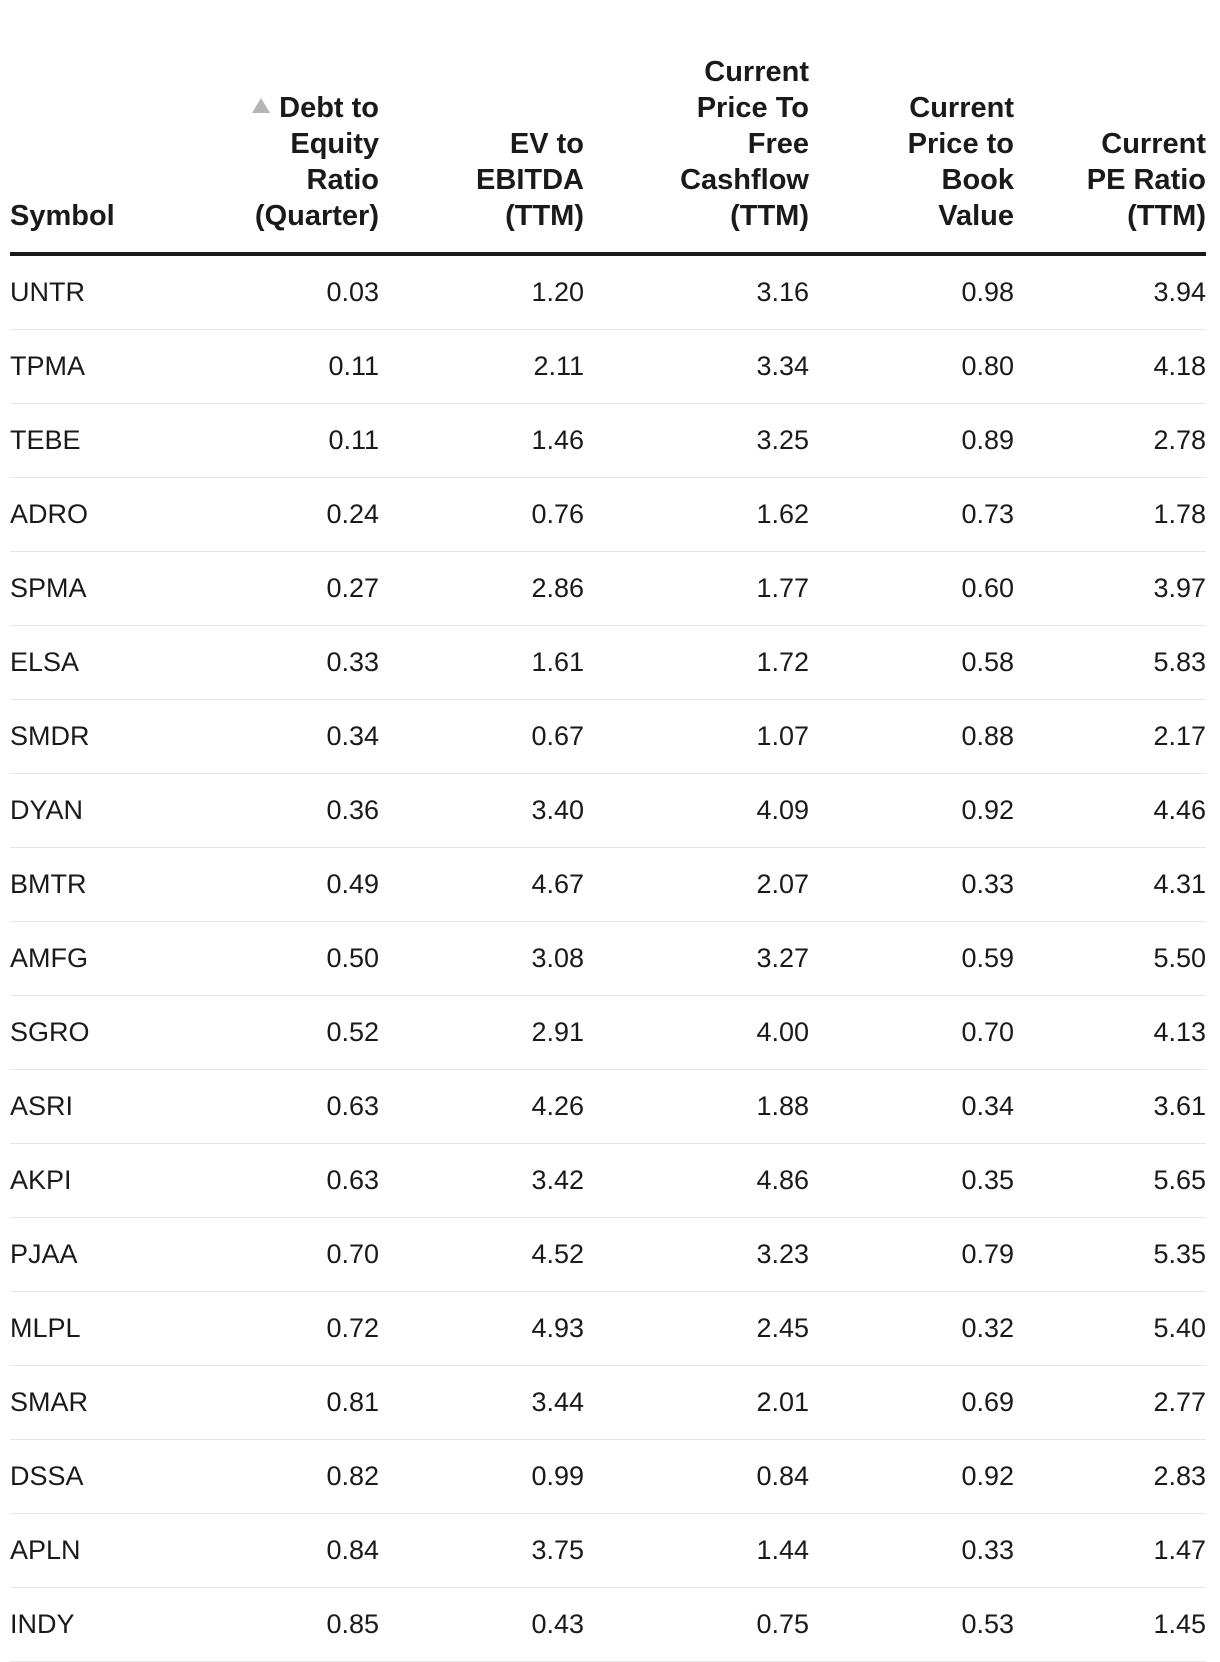 The width and height of the screenshot is (1220, 1662). What do you see at coordinates (1110, 1624) in the screenshot?
I see `cell-pe-ratio: 1.45` at bounding box center [1110, 1624].